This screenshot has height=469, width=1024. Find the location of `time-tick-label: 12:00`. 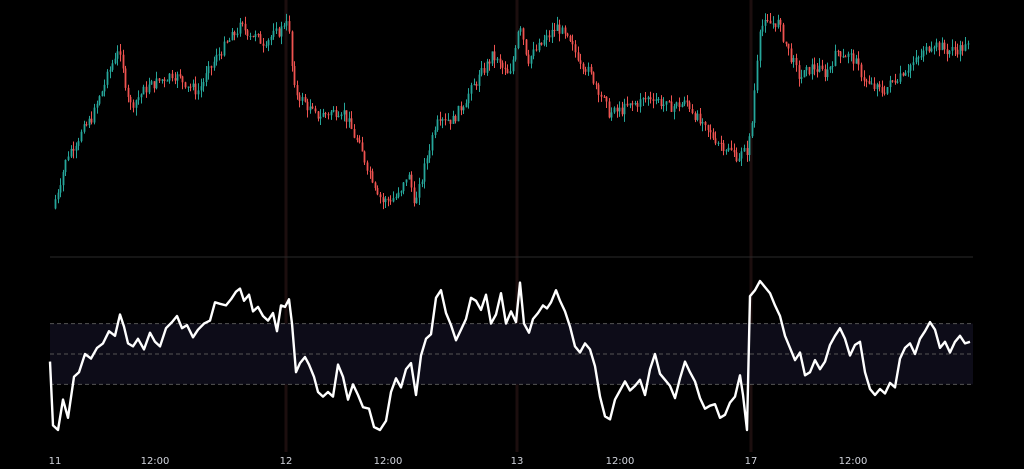

time-tick-label: 12:00 is located at coordinates (155, 461).